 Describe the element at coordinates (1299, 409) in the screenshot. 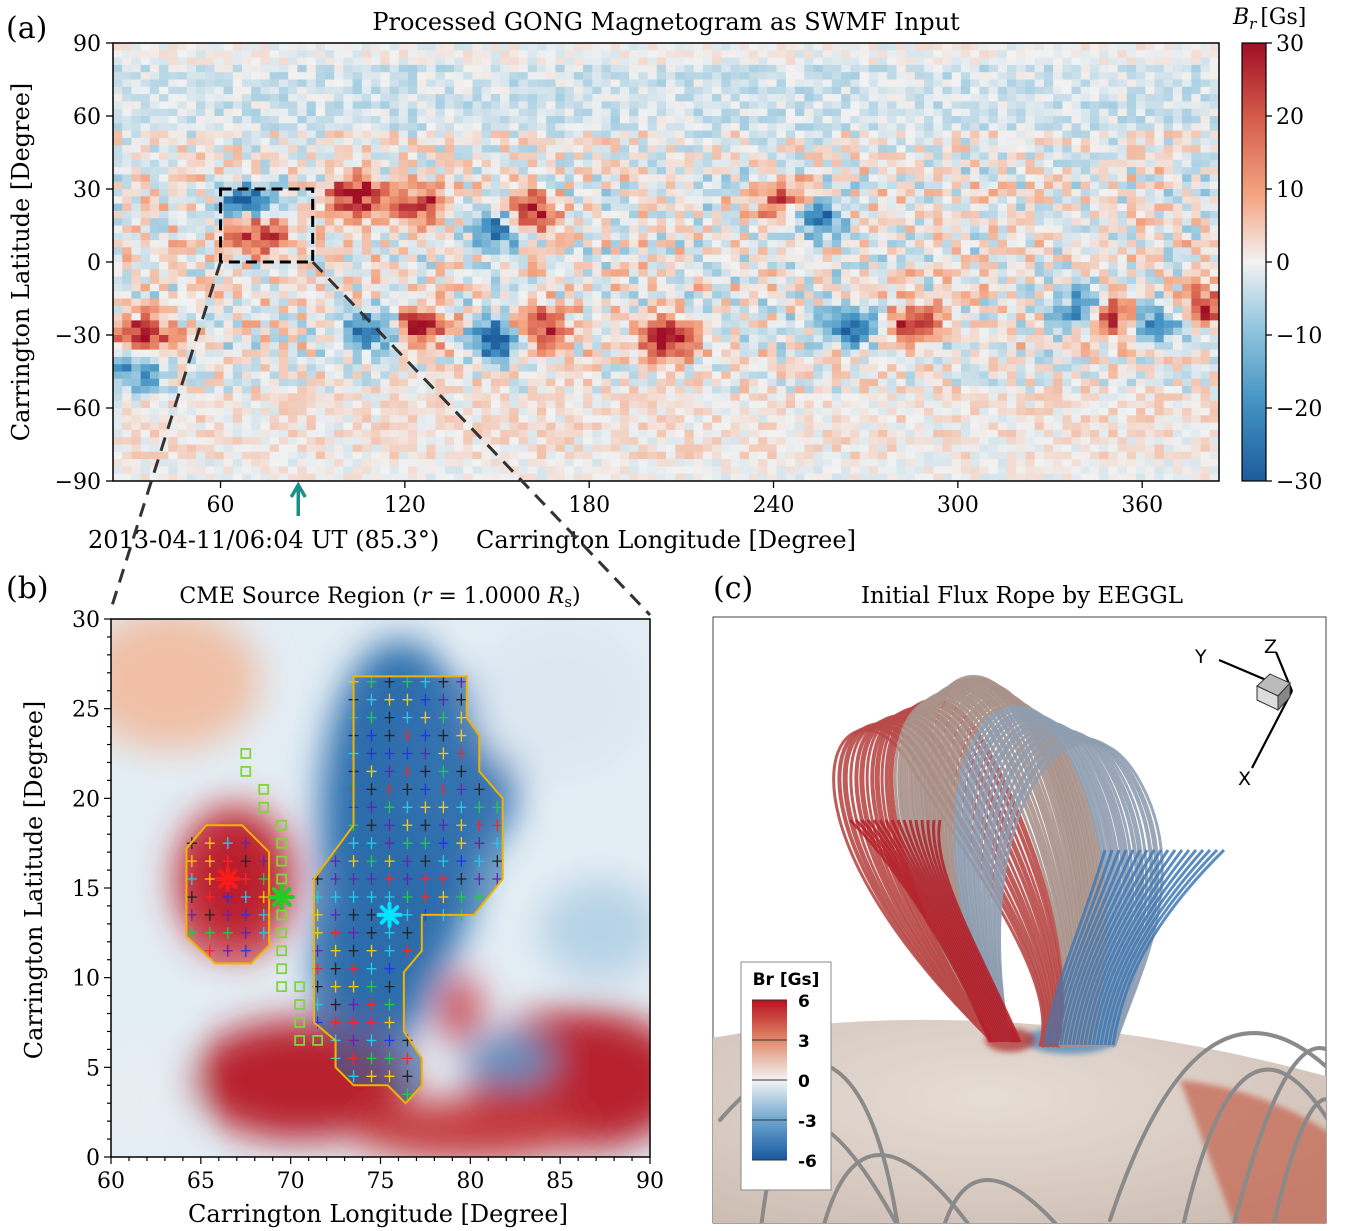

I see `colorbar-tick-label: −20` at that location.